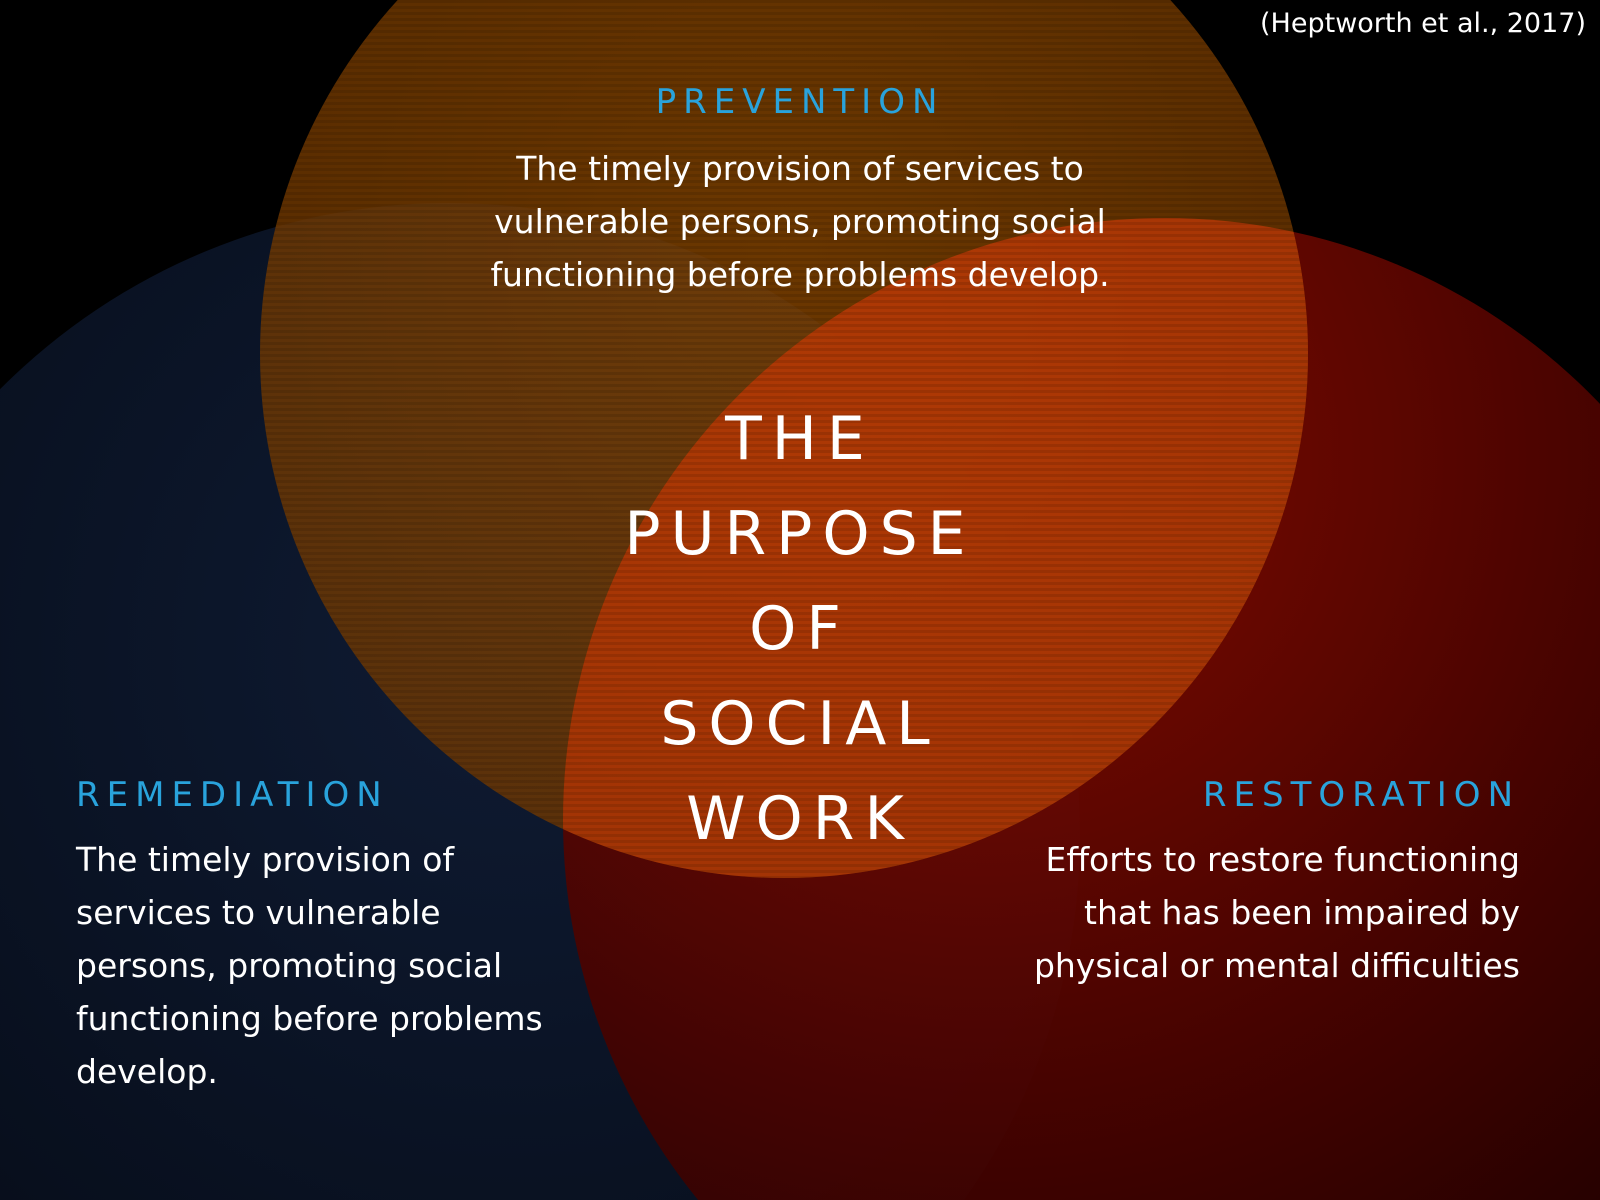 The width and height of the screenshot is (1600, 1200). I want to click on remediation-line: develop., so click(147, 1071).